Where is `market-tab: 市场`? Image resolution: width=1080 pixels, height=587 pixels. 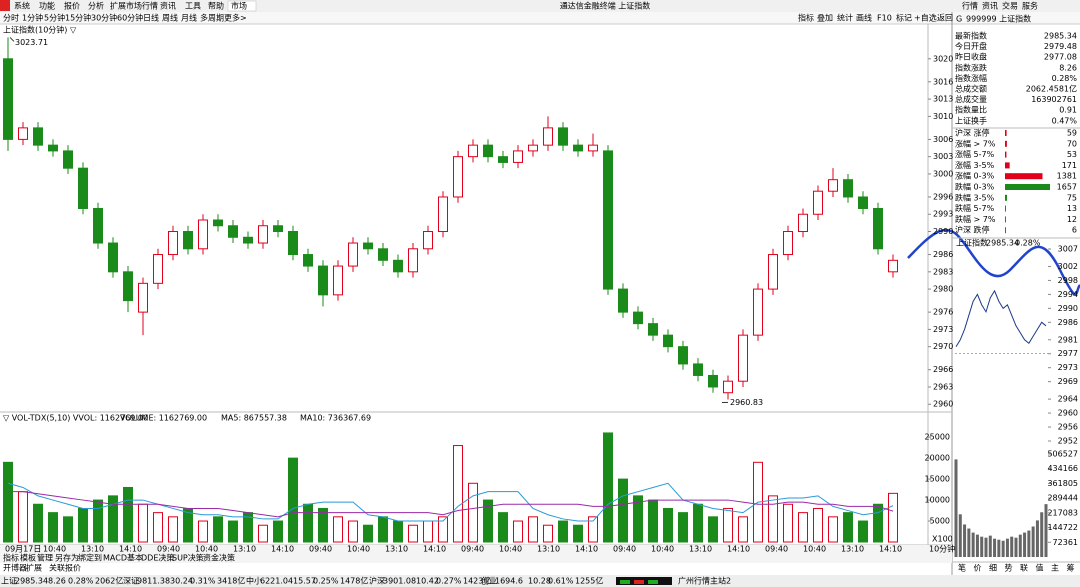
market-tab: 市场 is located at coordinates (239, 6).